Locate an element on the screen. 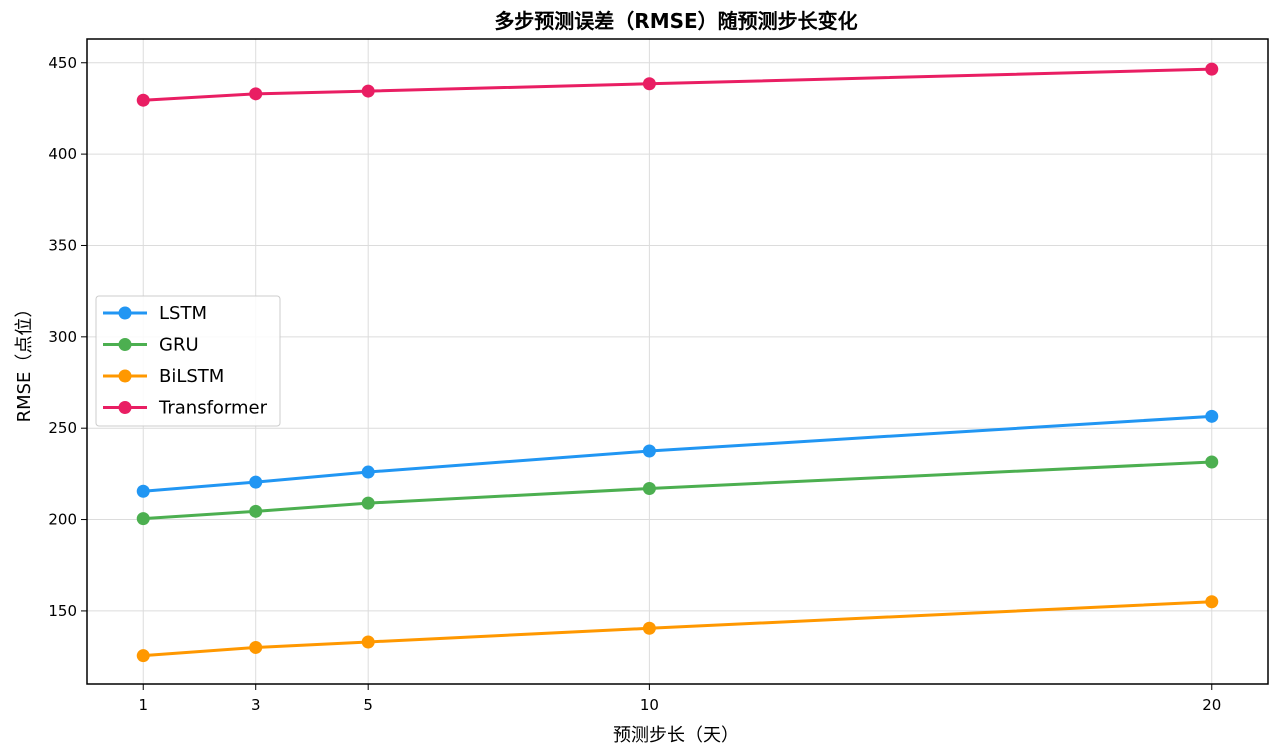 The width and height of the screenshot is (1280, 752). y-tick-label: 200 is located at coordinates (62, 520).